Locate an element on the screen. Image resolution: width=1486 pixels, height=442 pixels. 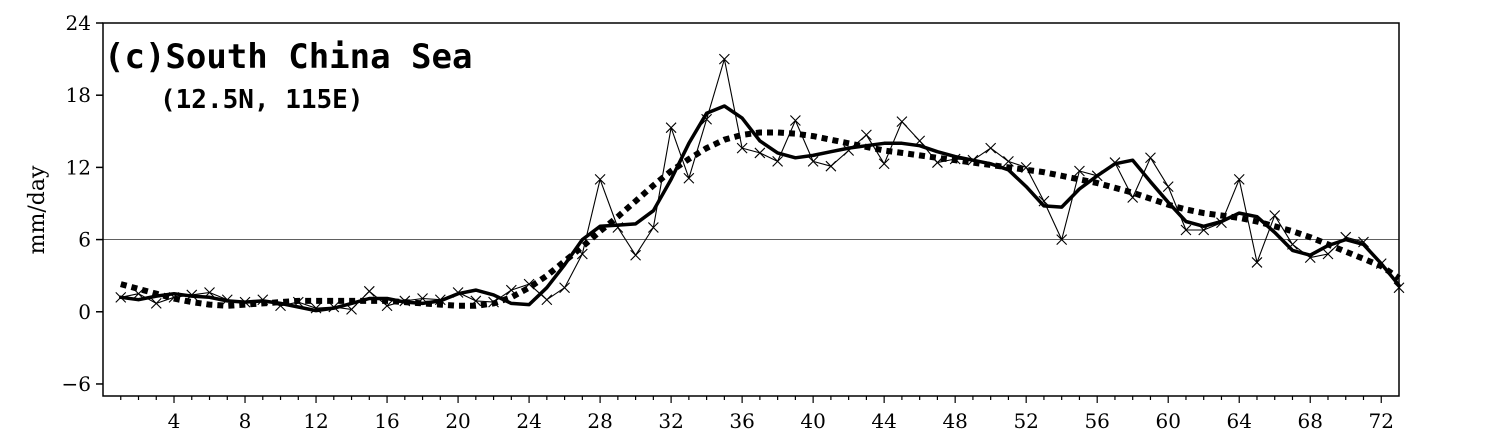
x-tick-label: 36 is located at coordinates (741, 421).